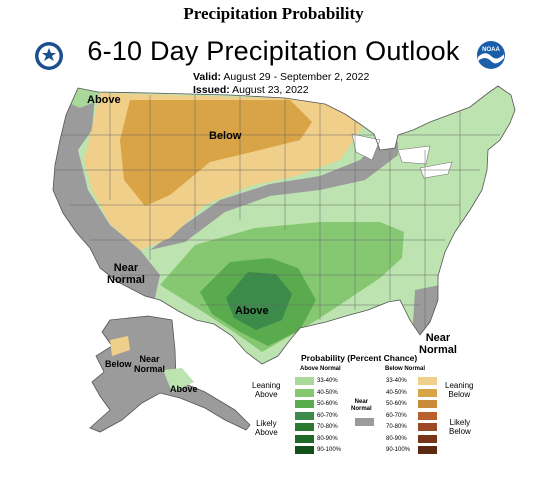  Describe the element at coordinates (396, 392) in the screenshot. I see `legend-below-range-label: 40-50%` at that location.